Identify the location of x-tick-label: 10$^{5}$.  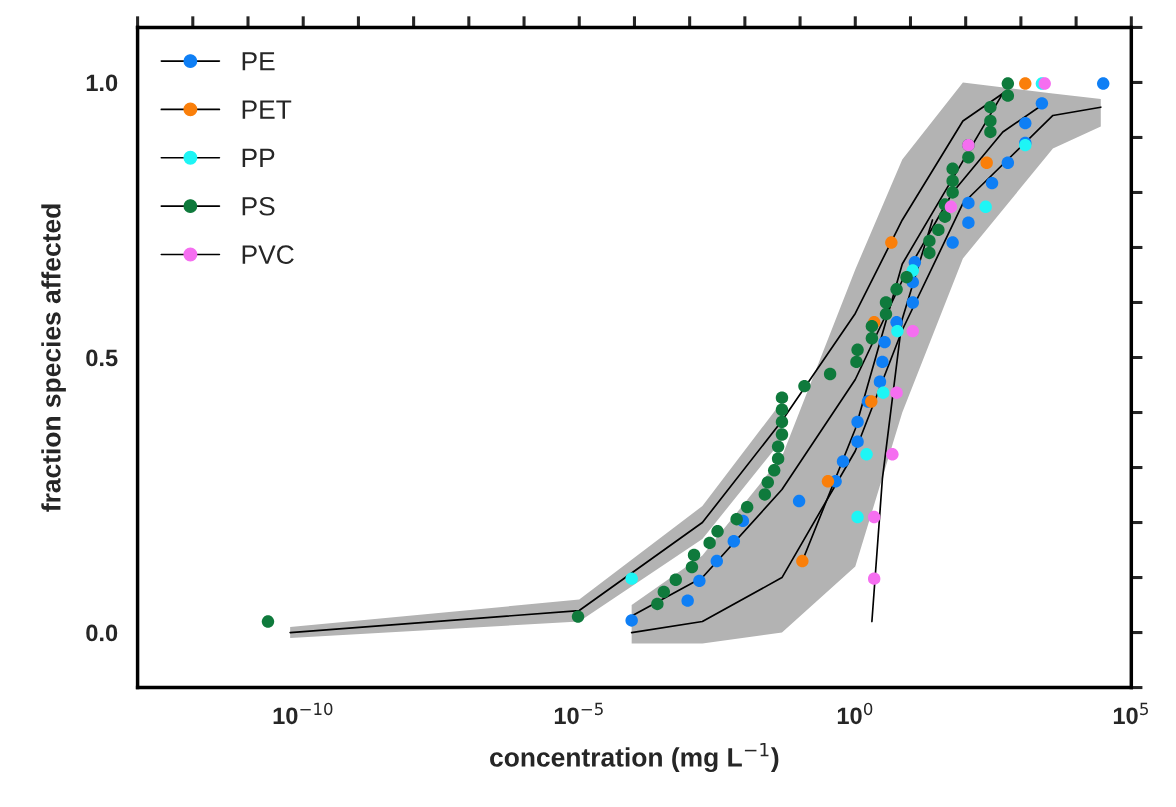
(1130, 713).